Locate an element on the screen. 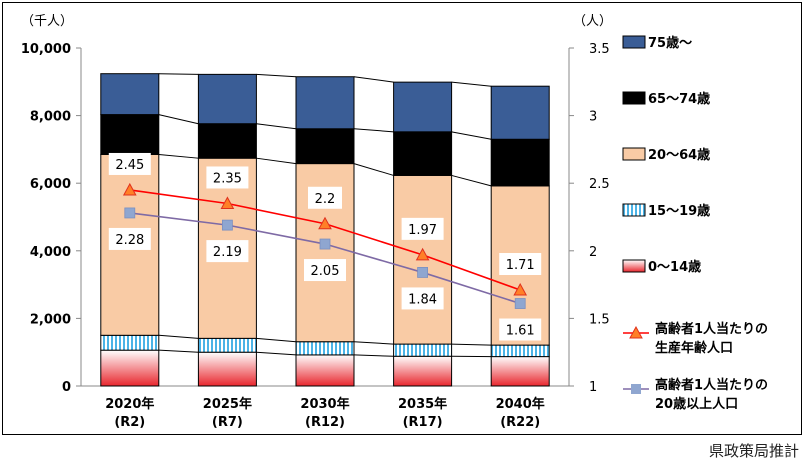 This screenshot has height=468, width=811. legend-label: 15～19歳 is located at coordinates (679, 211).